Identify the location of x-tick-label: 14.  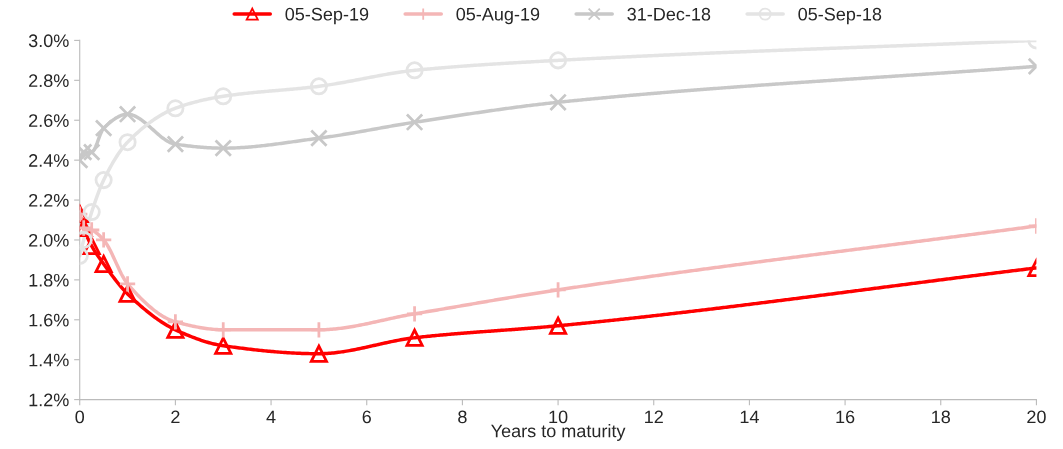
(749, 417).